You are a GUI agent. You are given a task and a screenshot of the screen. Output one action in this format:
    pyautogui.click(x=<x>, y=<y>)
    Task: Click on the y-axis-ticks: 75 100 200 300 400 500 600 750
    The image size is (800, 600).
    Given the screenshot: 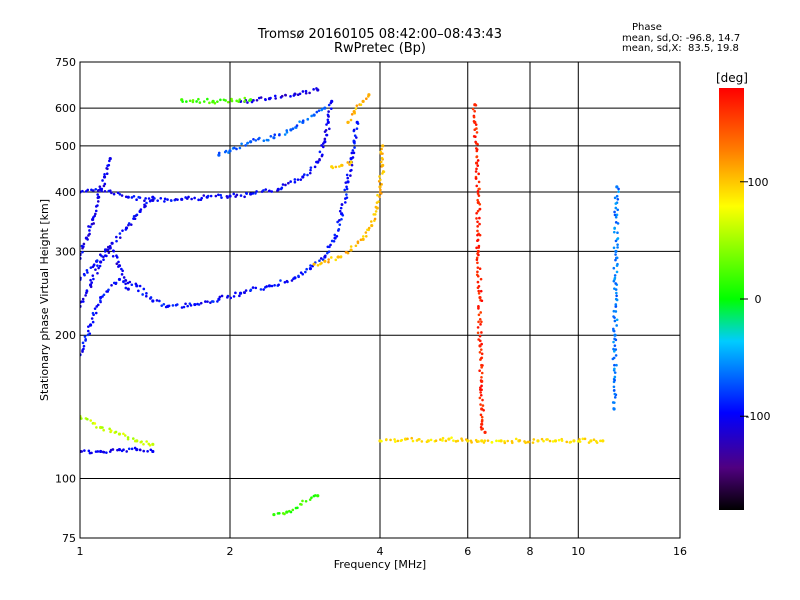 What is the action you would take?
    pyautogui.click(x=65, y=300)
    